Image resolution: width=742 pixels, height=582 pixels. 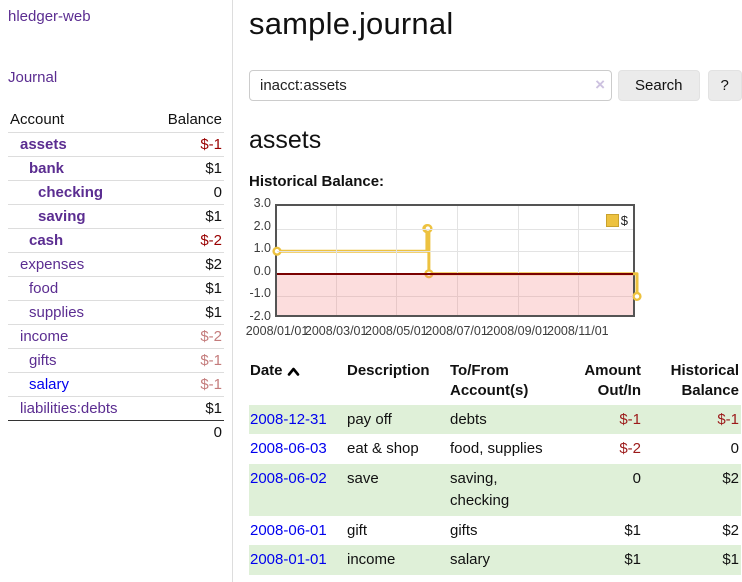 I want to click on accounts-total-value: 0, so click(x=186, y=432).